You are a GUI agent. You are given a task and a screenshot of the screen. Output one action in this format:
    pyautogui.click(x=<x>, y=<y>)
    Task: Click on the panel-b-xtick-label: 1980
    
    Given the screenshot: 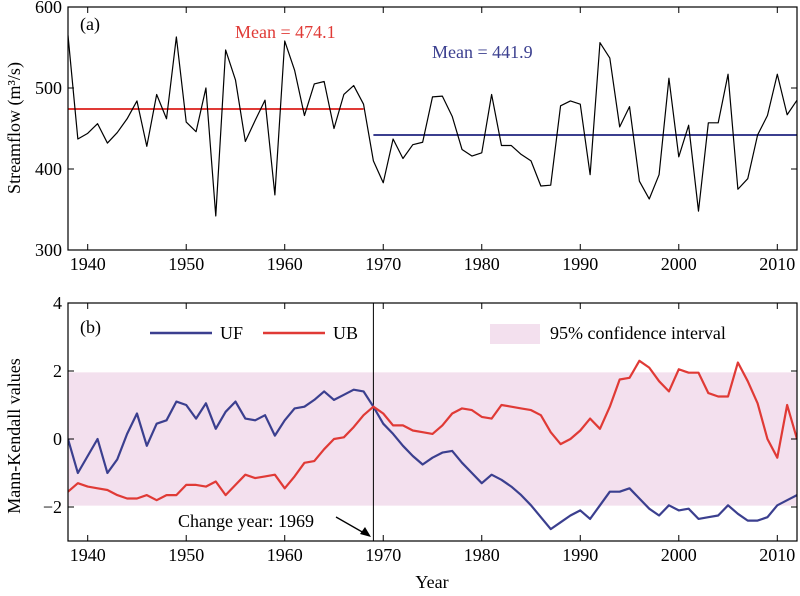 What is the action you would take?
    pyautogui.click(x=482, y=555)
    